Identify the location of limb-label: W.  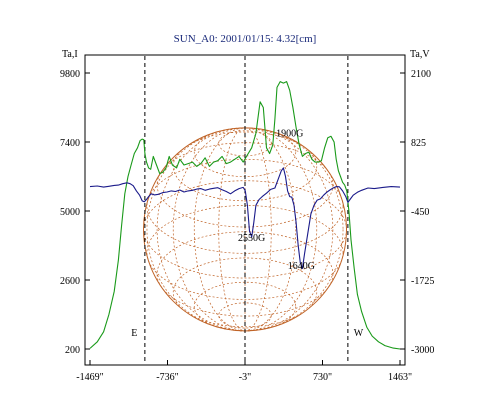
(359, 333).